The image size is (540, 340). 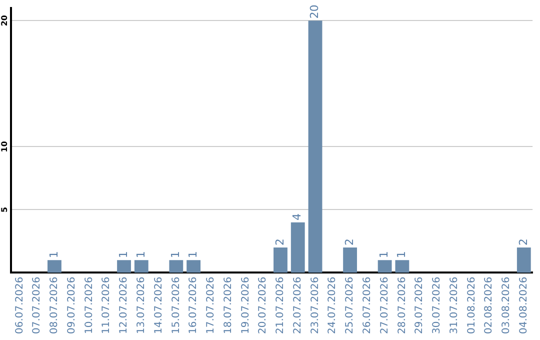 I want to click on data-label: 4, so click(x=297, y=216).